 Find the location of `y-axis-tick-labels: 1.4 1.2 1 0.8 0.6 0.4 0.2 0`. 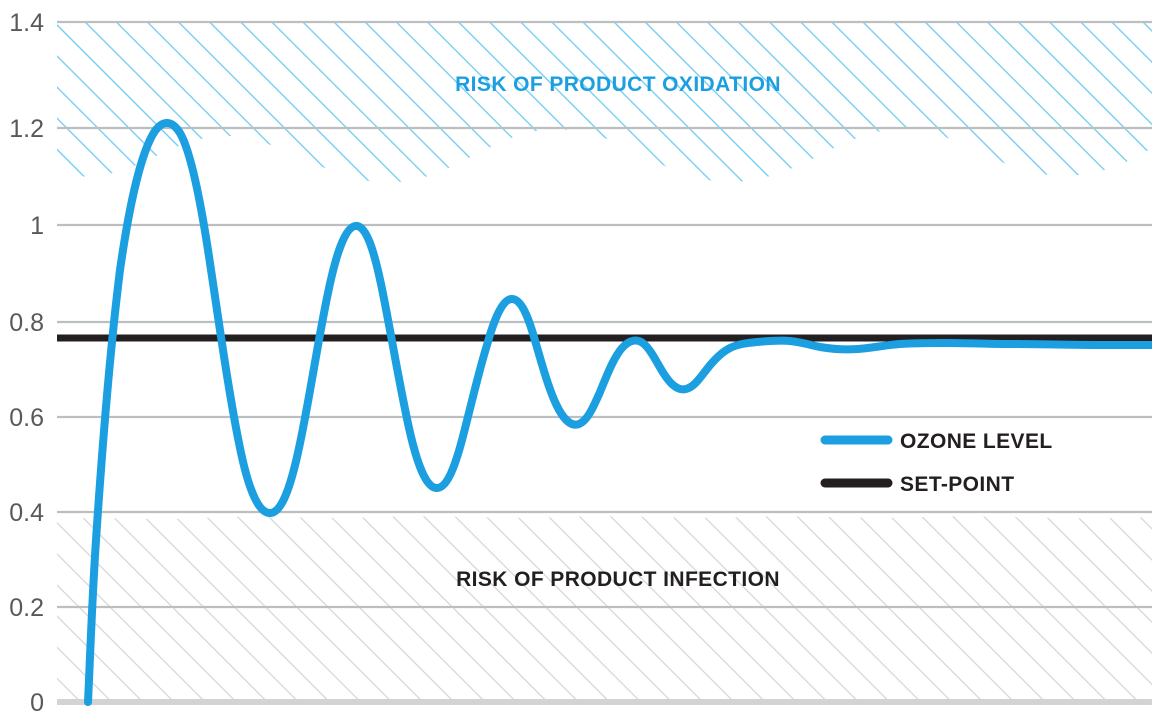

y-axis-tick-labels: 1.4 1.2 1 0.8 0.6 0.4 0.2 0 is located at coordinates (26, 363).